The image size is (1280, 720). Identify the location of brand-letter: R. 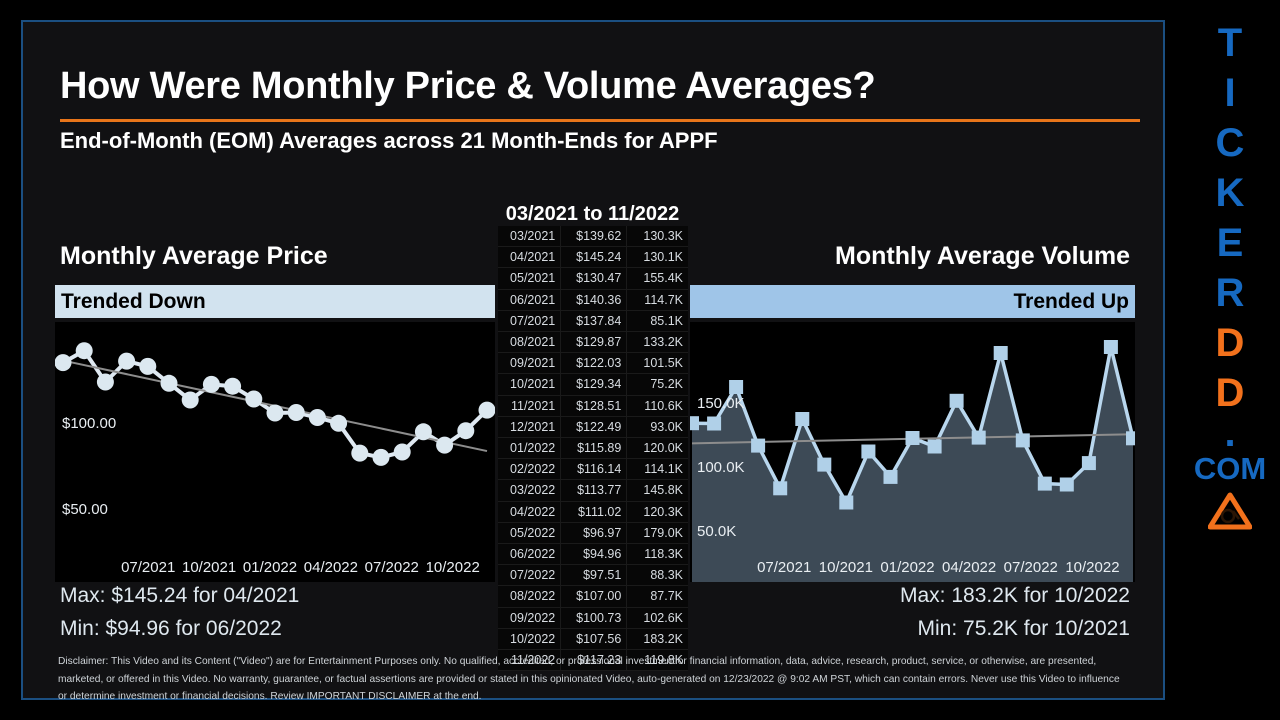
(1230, 293).